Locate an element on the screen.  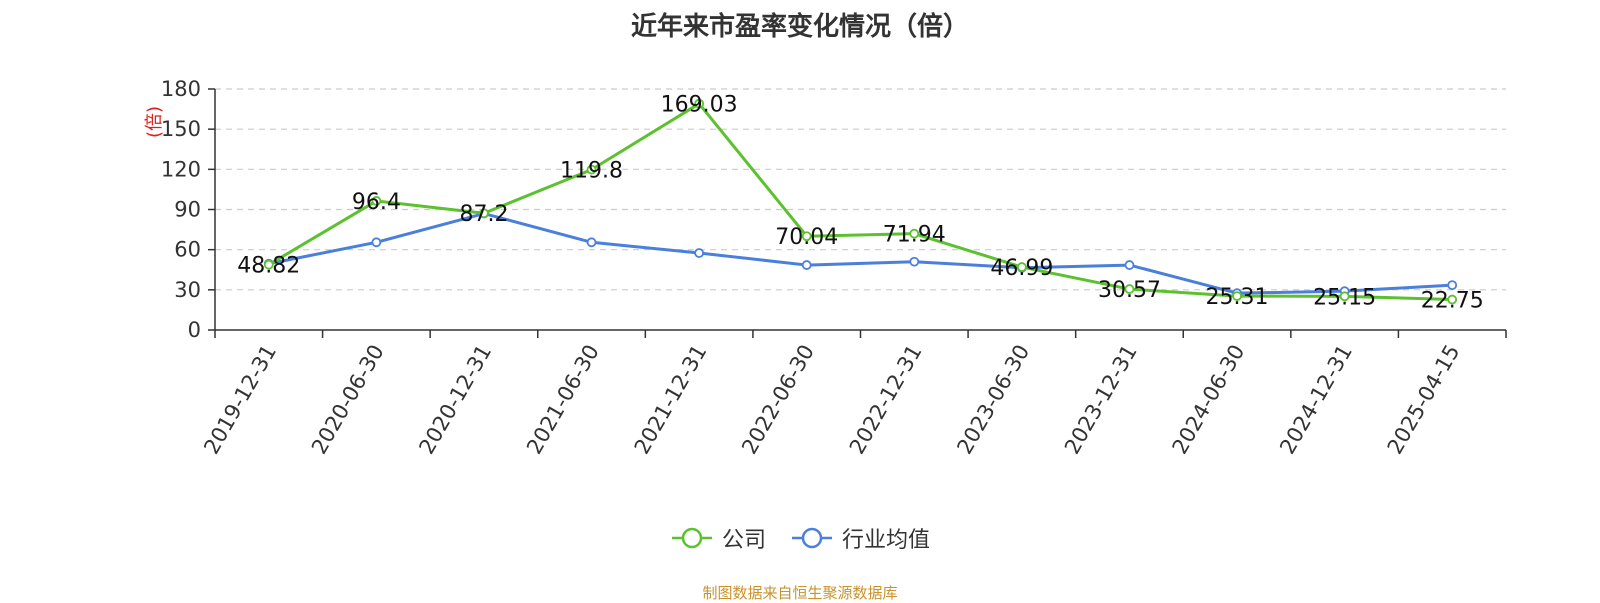
data-label: 30.57 is located at coordinates (1129, 290).